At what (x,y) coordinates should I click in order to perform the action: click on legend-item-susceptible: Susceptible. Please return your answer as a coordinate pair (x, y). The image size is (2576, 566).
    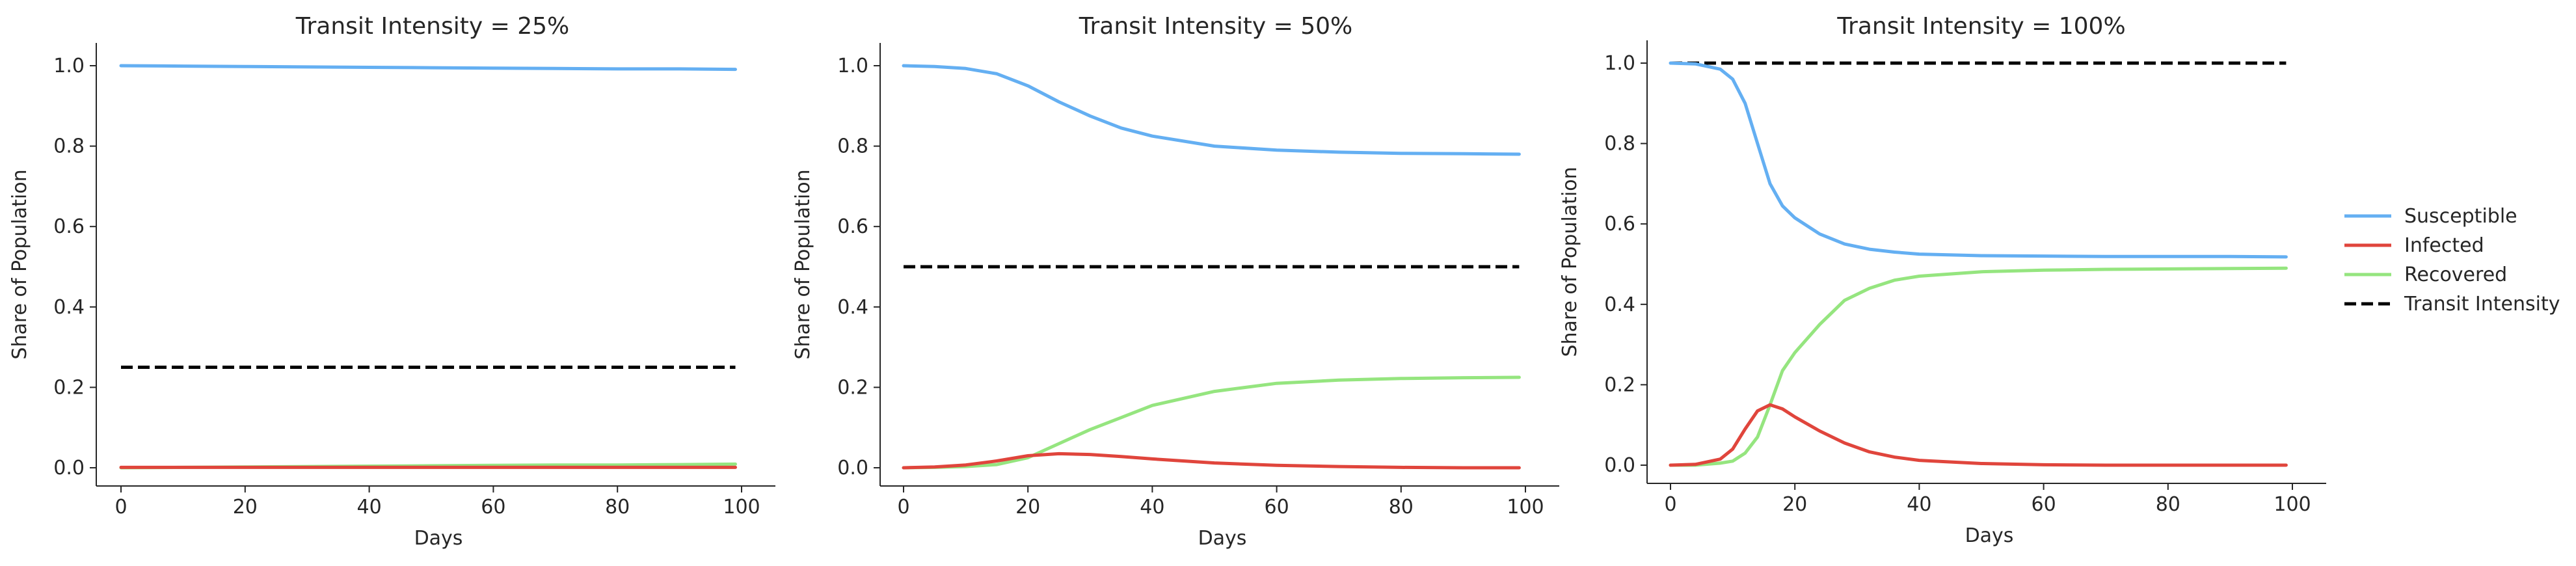
    Looking at the image, I should click on (2430, 216).